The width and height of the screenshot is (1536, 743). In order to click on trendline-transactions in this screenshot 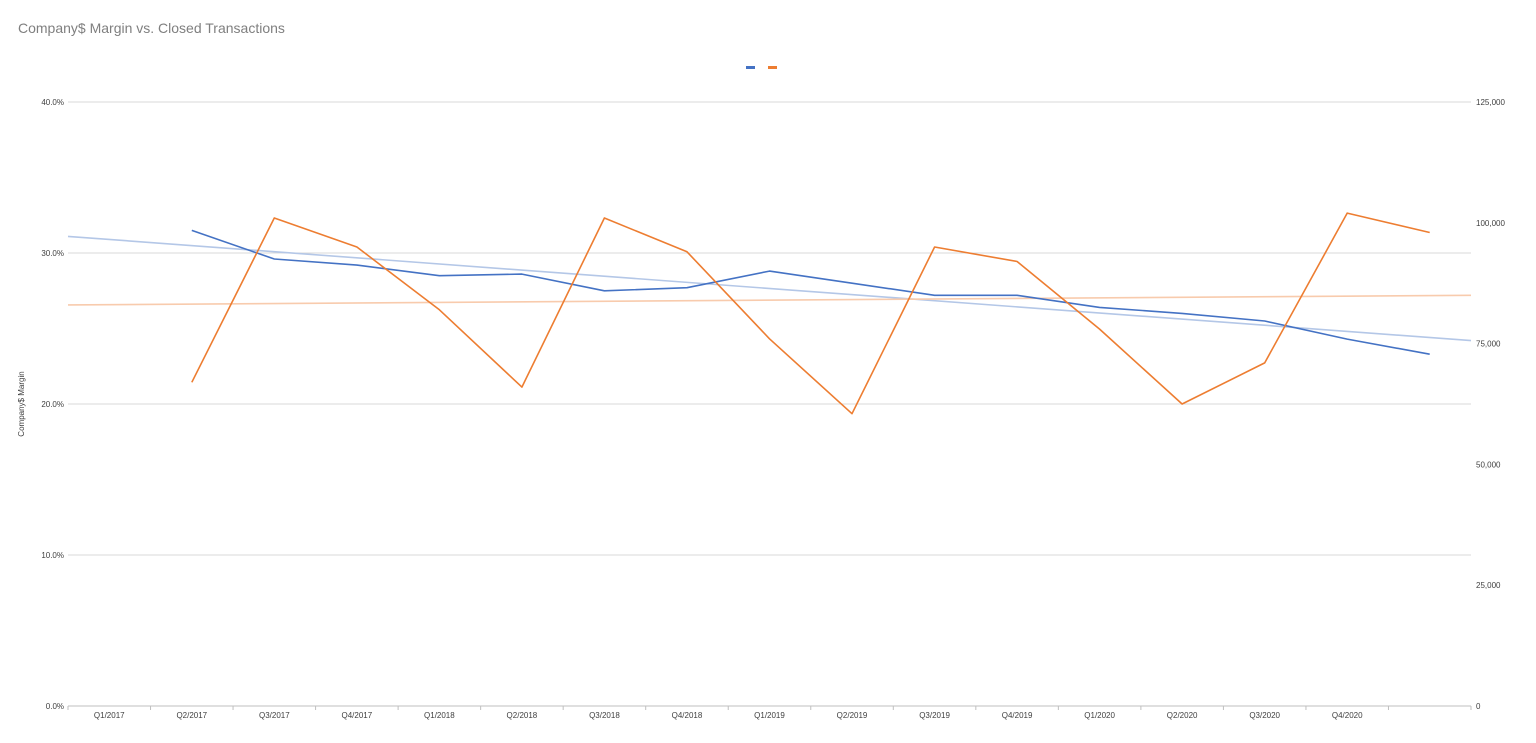, I will do `click(769, 300)`.